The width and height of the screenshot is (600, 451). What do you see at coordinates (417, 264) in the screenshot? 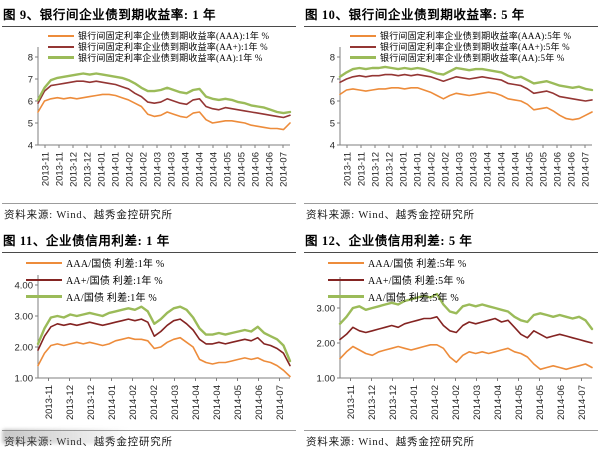
I see `legend-label: AAA/国债 利差:5年 %` at bounding box center [417, 264].